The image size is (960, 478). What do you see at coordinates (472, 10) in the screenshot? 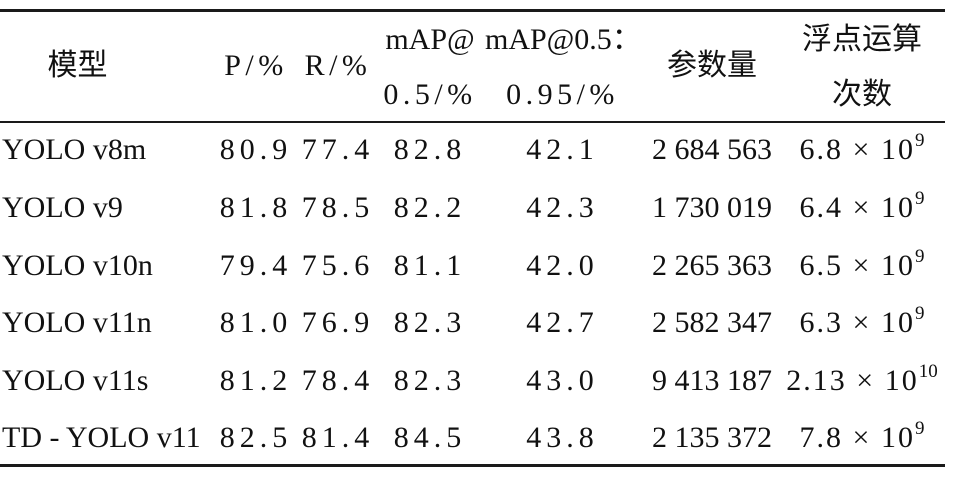
I see `table-top-rule` at bounding box center [472, 10].